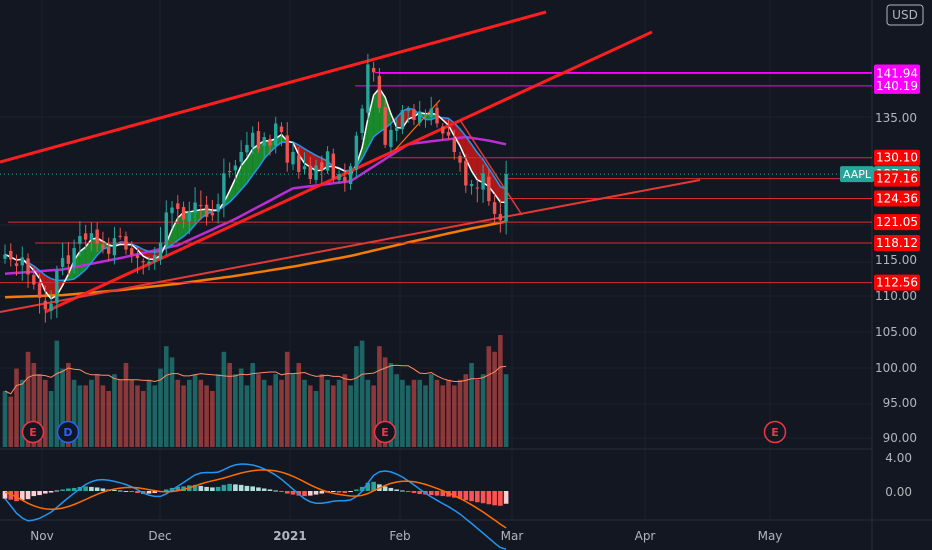 Image resolution: width=932 pixels, height=550 pixels. Describe the element at coordinates (775, 432) in the screenshot. I see `event-marker-earnings-upcoming: E` at that location.